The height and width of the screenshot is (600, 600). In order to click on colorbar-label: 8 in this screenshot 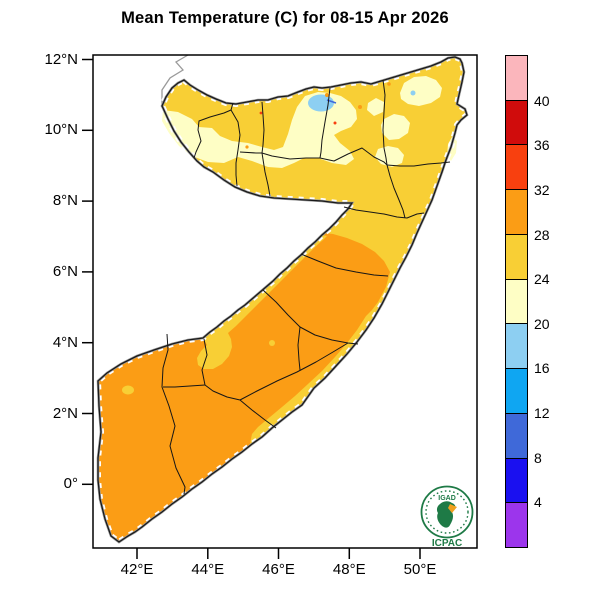, I will do `click(538, 457)`.